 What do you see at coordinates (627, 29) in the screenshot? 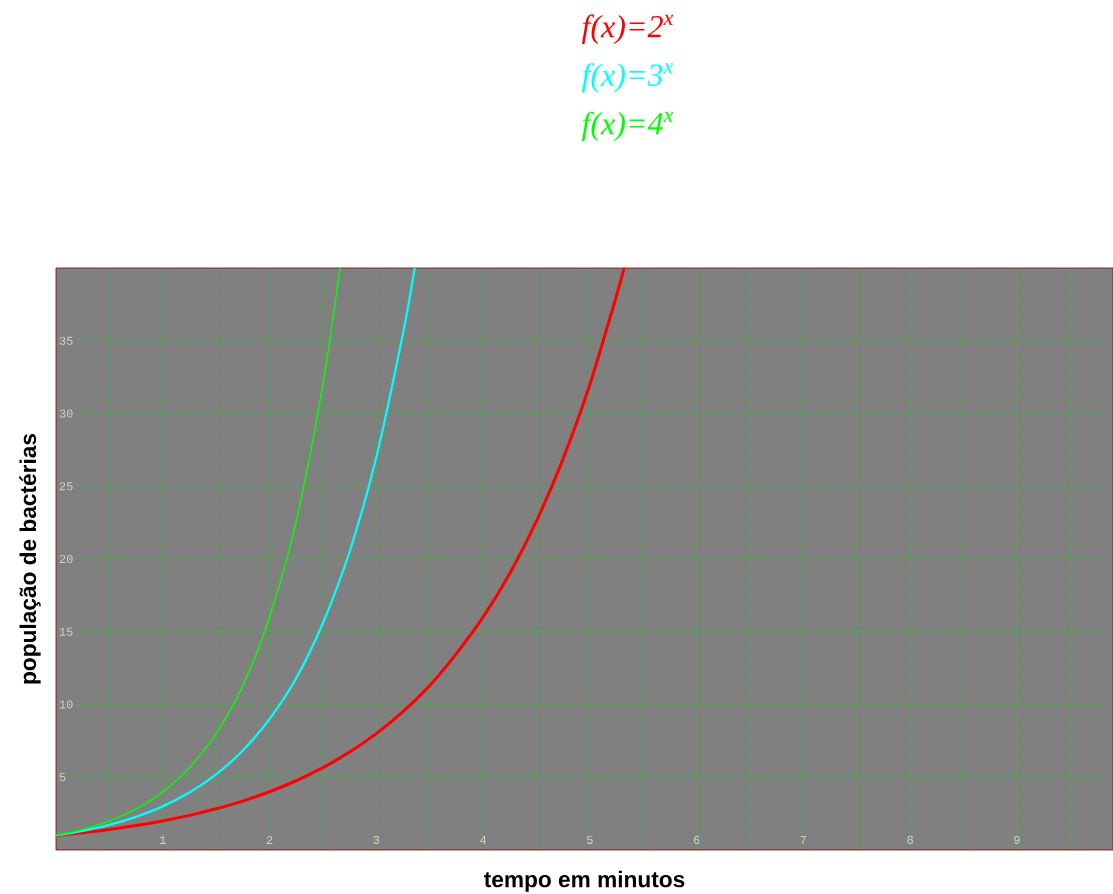
I see `text: f(x)=2$^{x}$` at bounding box center [627, 29].